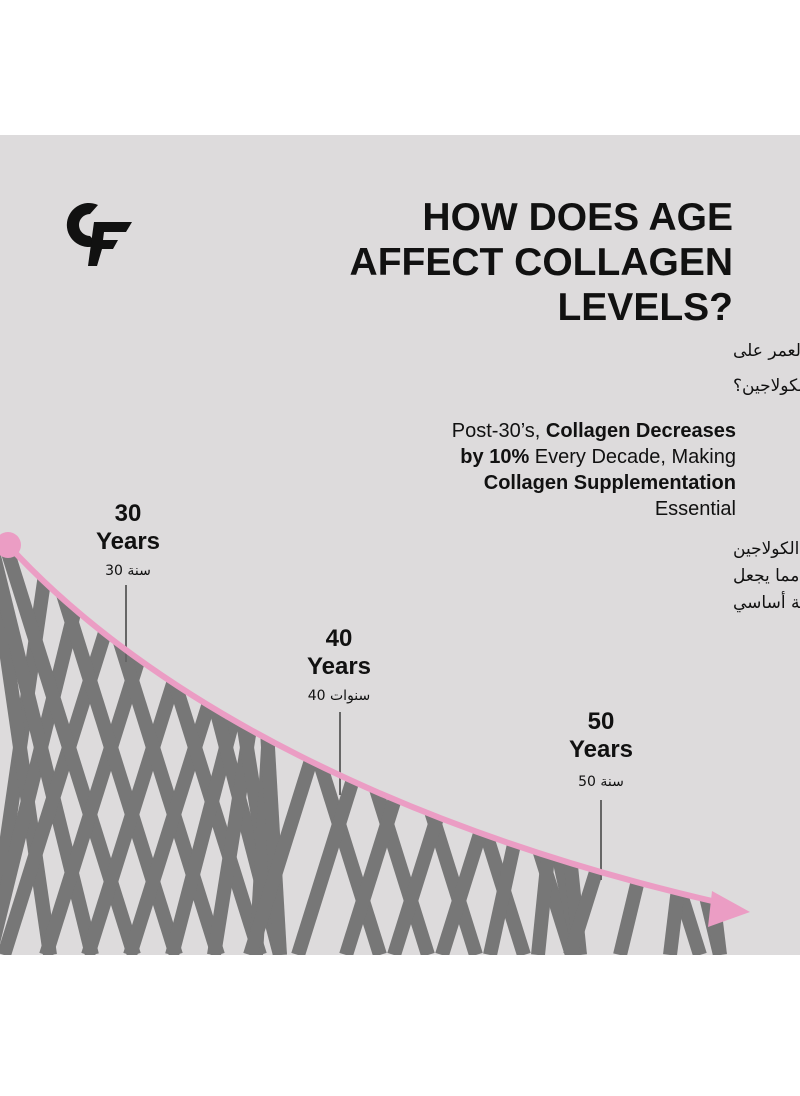  I want to click on stripe, so click(28, 750).